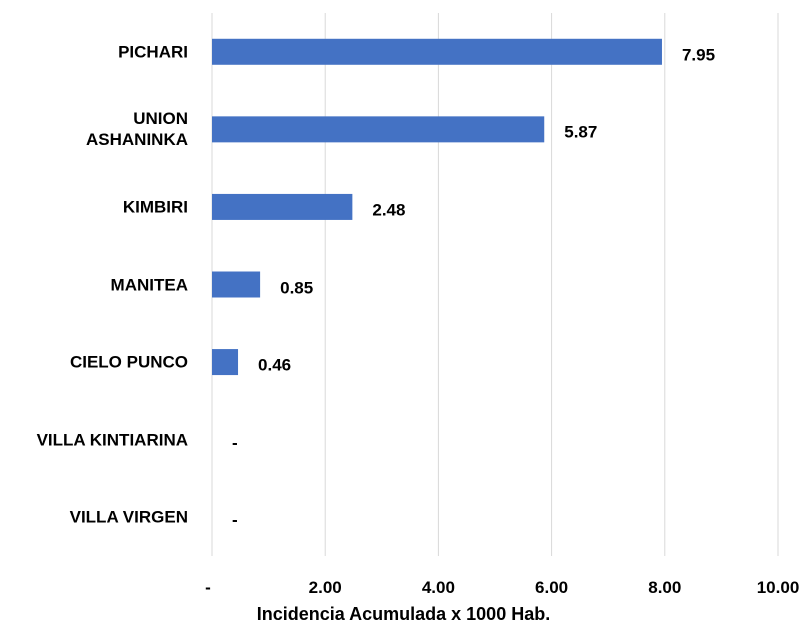 Image resolution: width=807 pixels, height=625 pixels. What do you see at coordinates (128, 517) in the screenshot?
I see `y-tick-label: VILLA VIRGEN` at bounding box center [128, 517].